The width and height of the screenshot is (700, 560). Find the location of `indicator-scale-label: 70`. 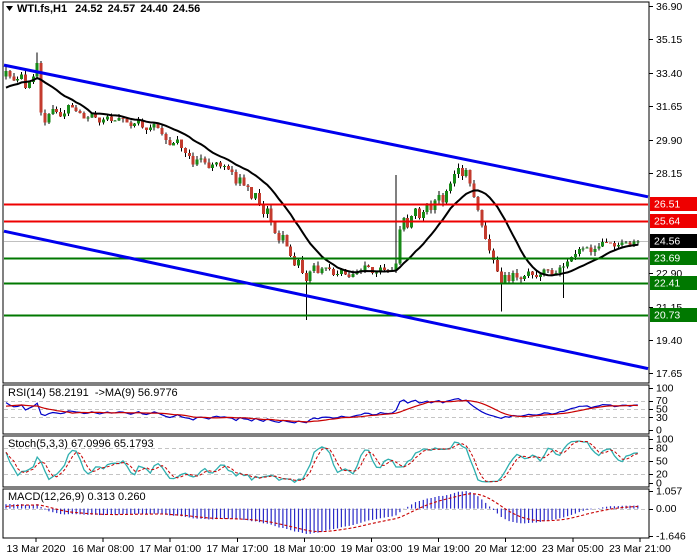

indicator-scale-label: 70 is located at coordinates (662, 401).